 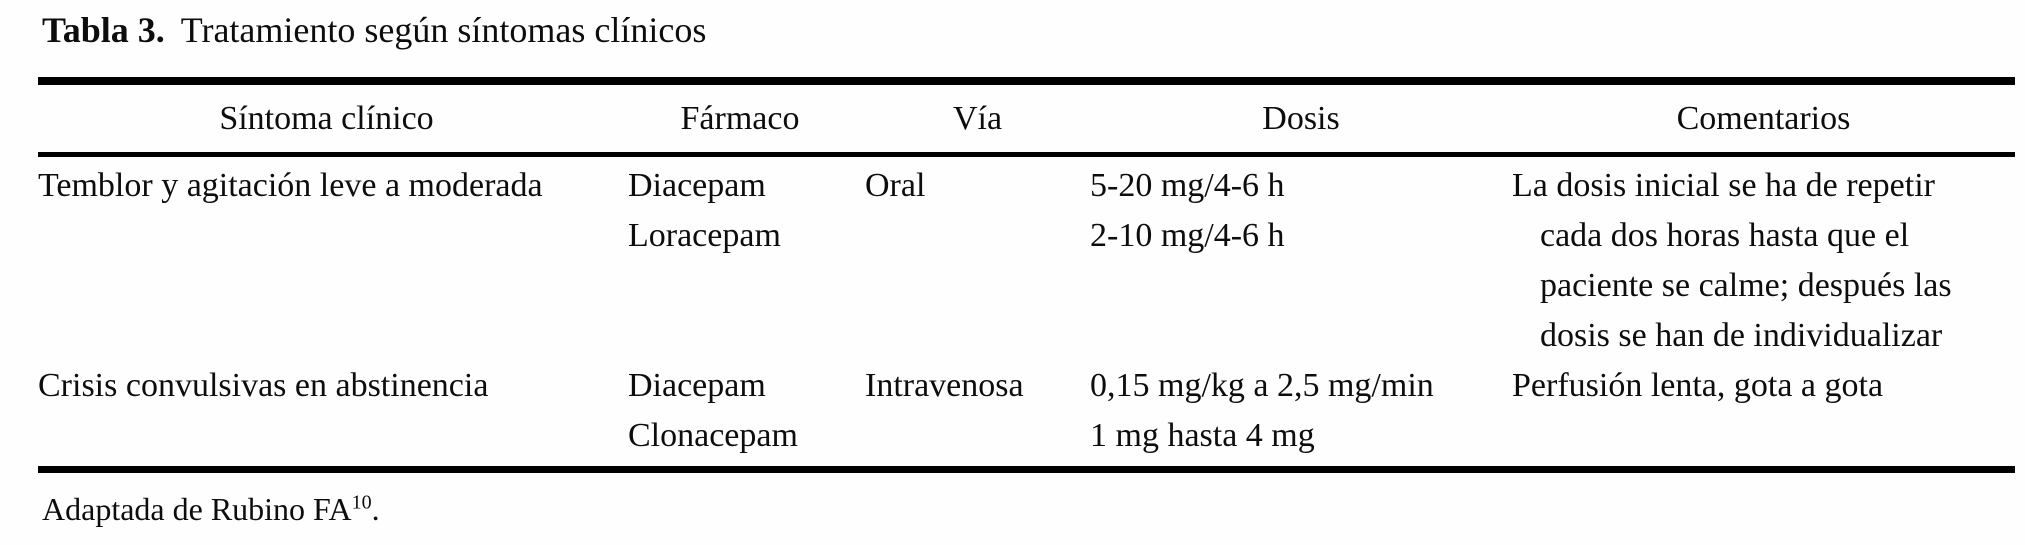 What do you see at coordinates (375, 509) in the screenshot?
I see `footnote-period: .` at bounding box center [375, 509].